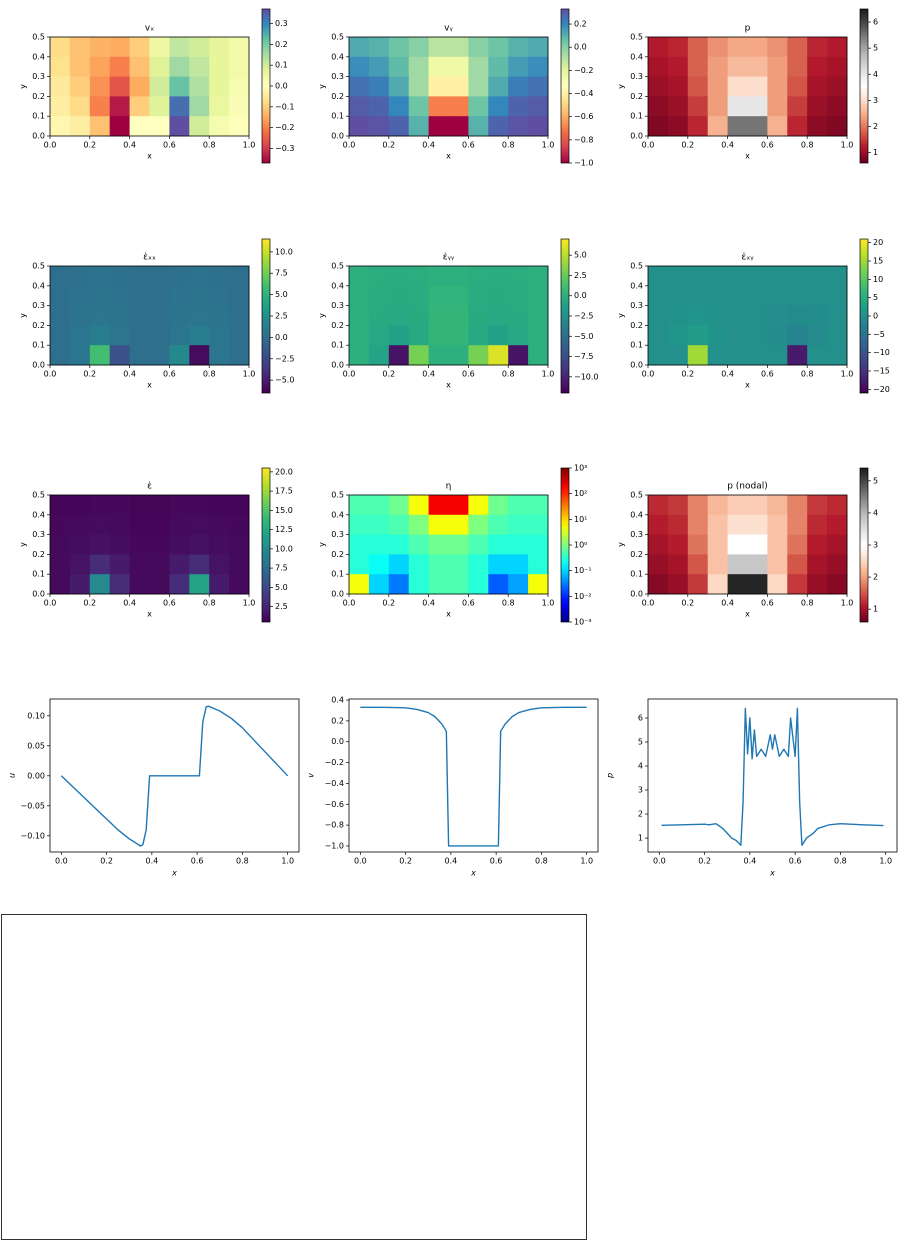  I want to click on x-tick-label: 0.2, so click(388, 374).